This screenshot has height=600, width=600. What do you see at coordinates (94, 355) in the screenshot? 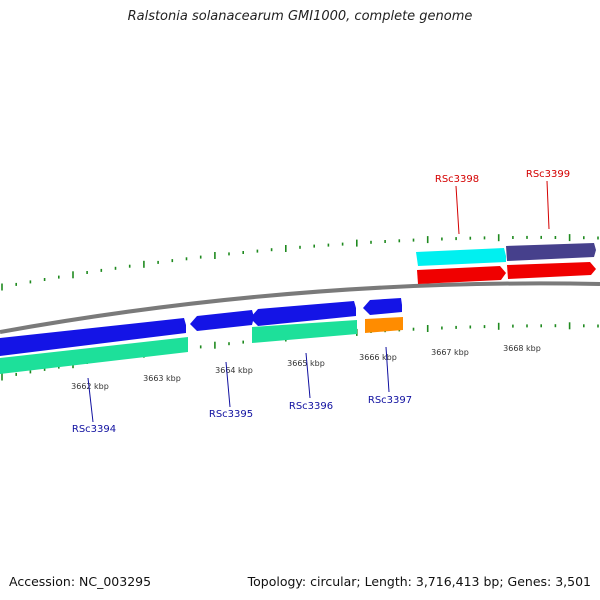
I see `gene-rsc3394-green` at bounding box center [94, 355].